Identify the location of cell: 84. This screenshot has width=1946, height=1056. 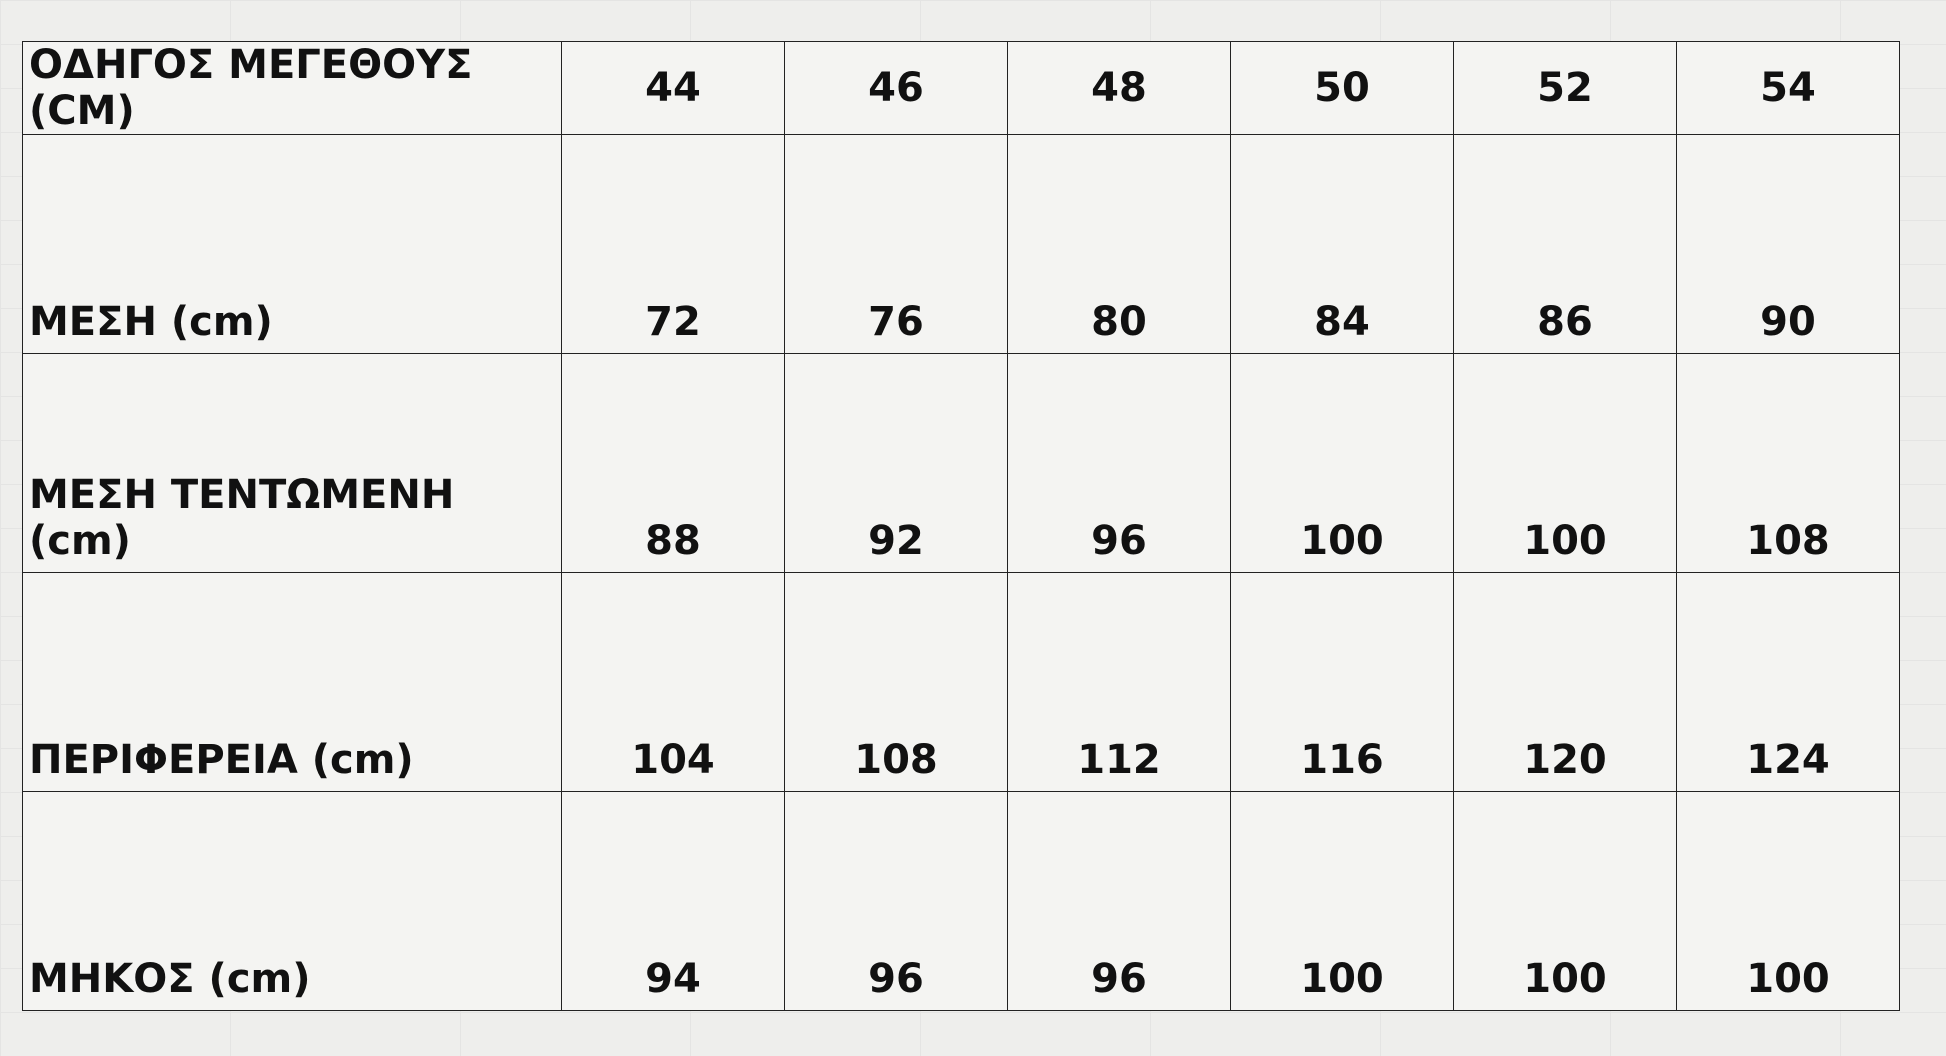
(1342, 244).